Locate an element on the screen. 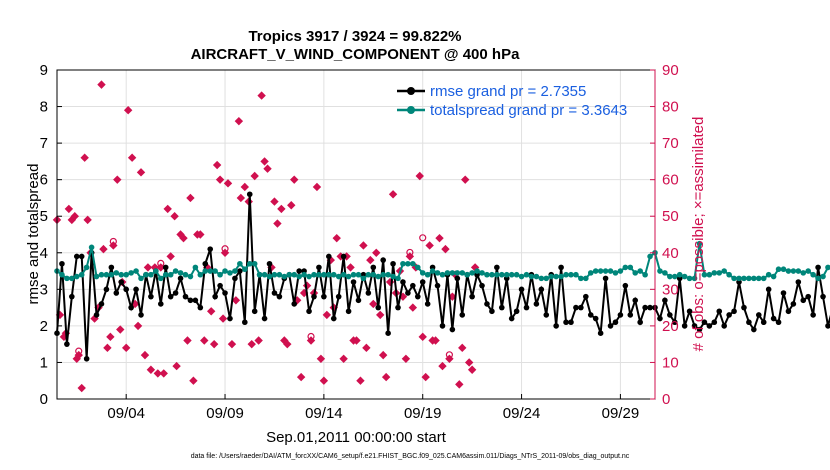 The height and width of the screenshot is (470, 830). y2tick-label-4: 40 is located at coordinates (670, 253).